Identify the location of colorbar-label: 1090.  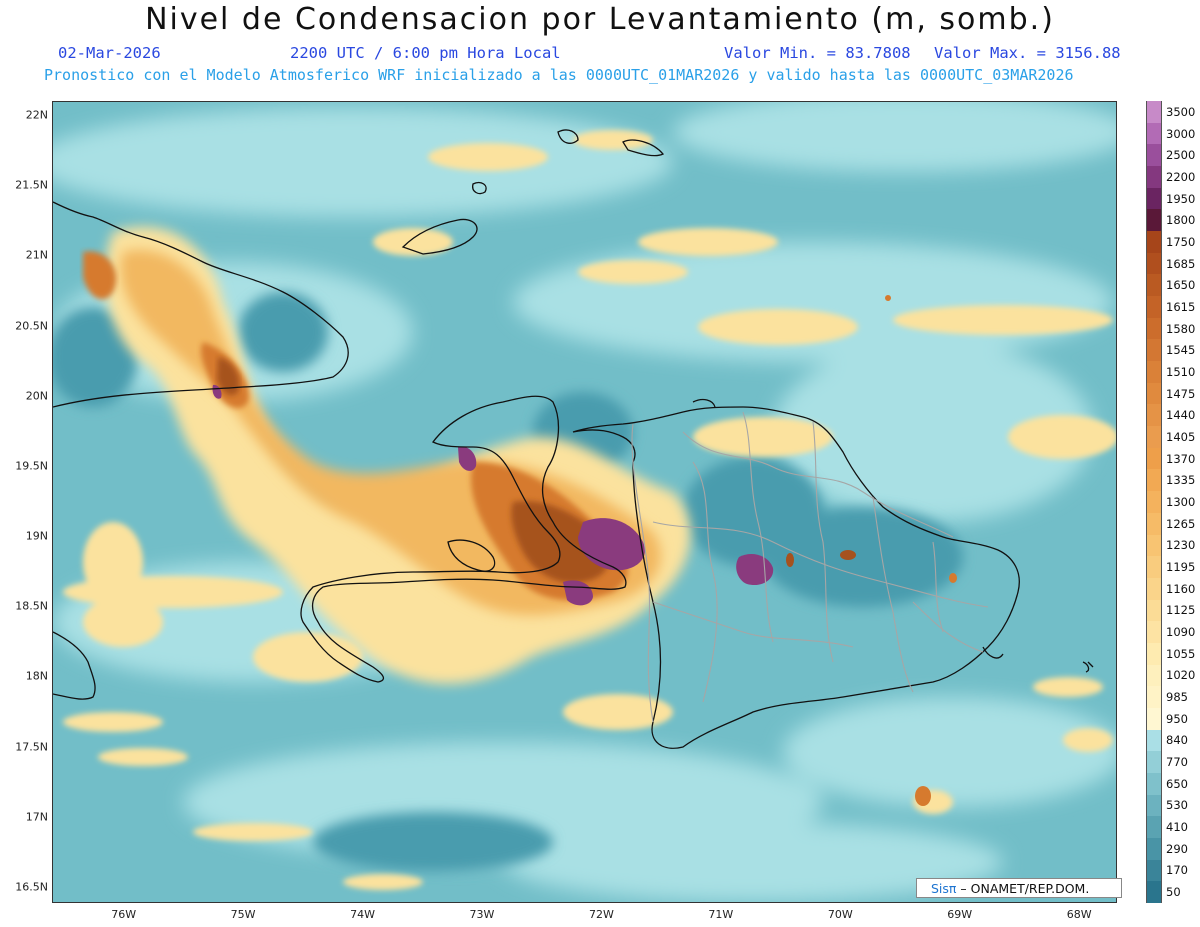
(1181, 632).